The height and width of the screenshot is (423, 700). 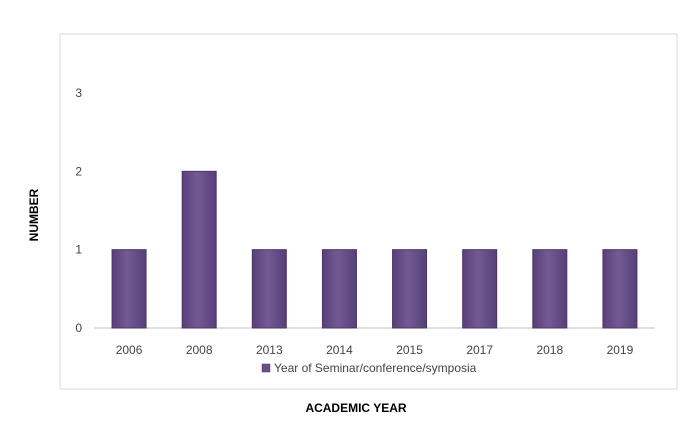 What do you see at coordinates (375, 368) in the screenshot?
I see `legend-label: Year of Seminar/conference/symposia` at bounding box center [375, 368].